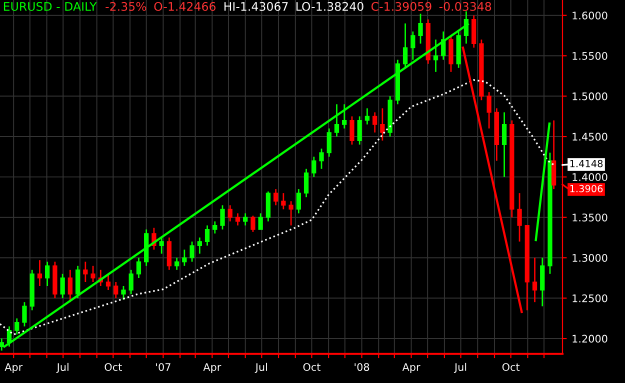  What do you see at coordinates (590, 96) in the screenshot?
I see `y-tick-label: 1.5000` at bounding box center [590, 96].